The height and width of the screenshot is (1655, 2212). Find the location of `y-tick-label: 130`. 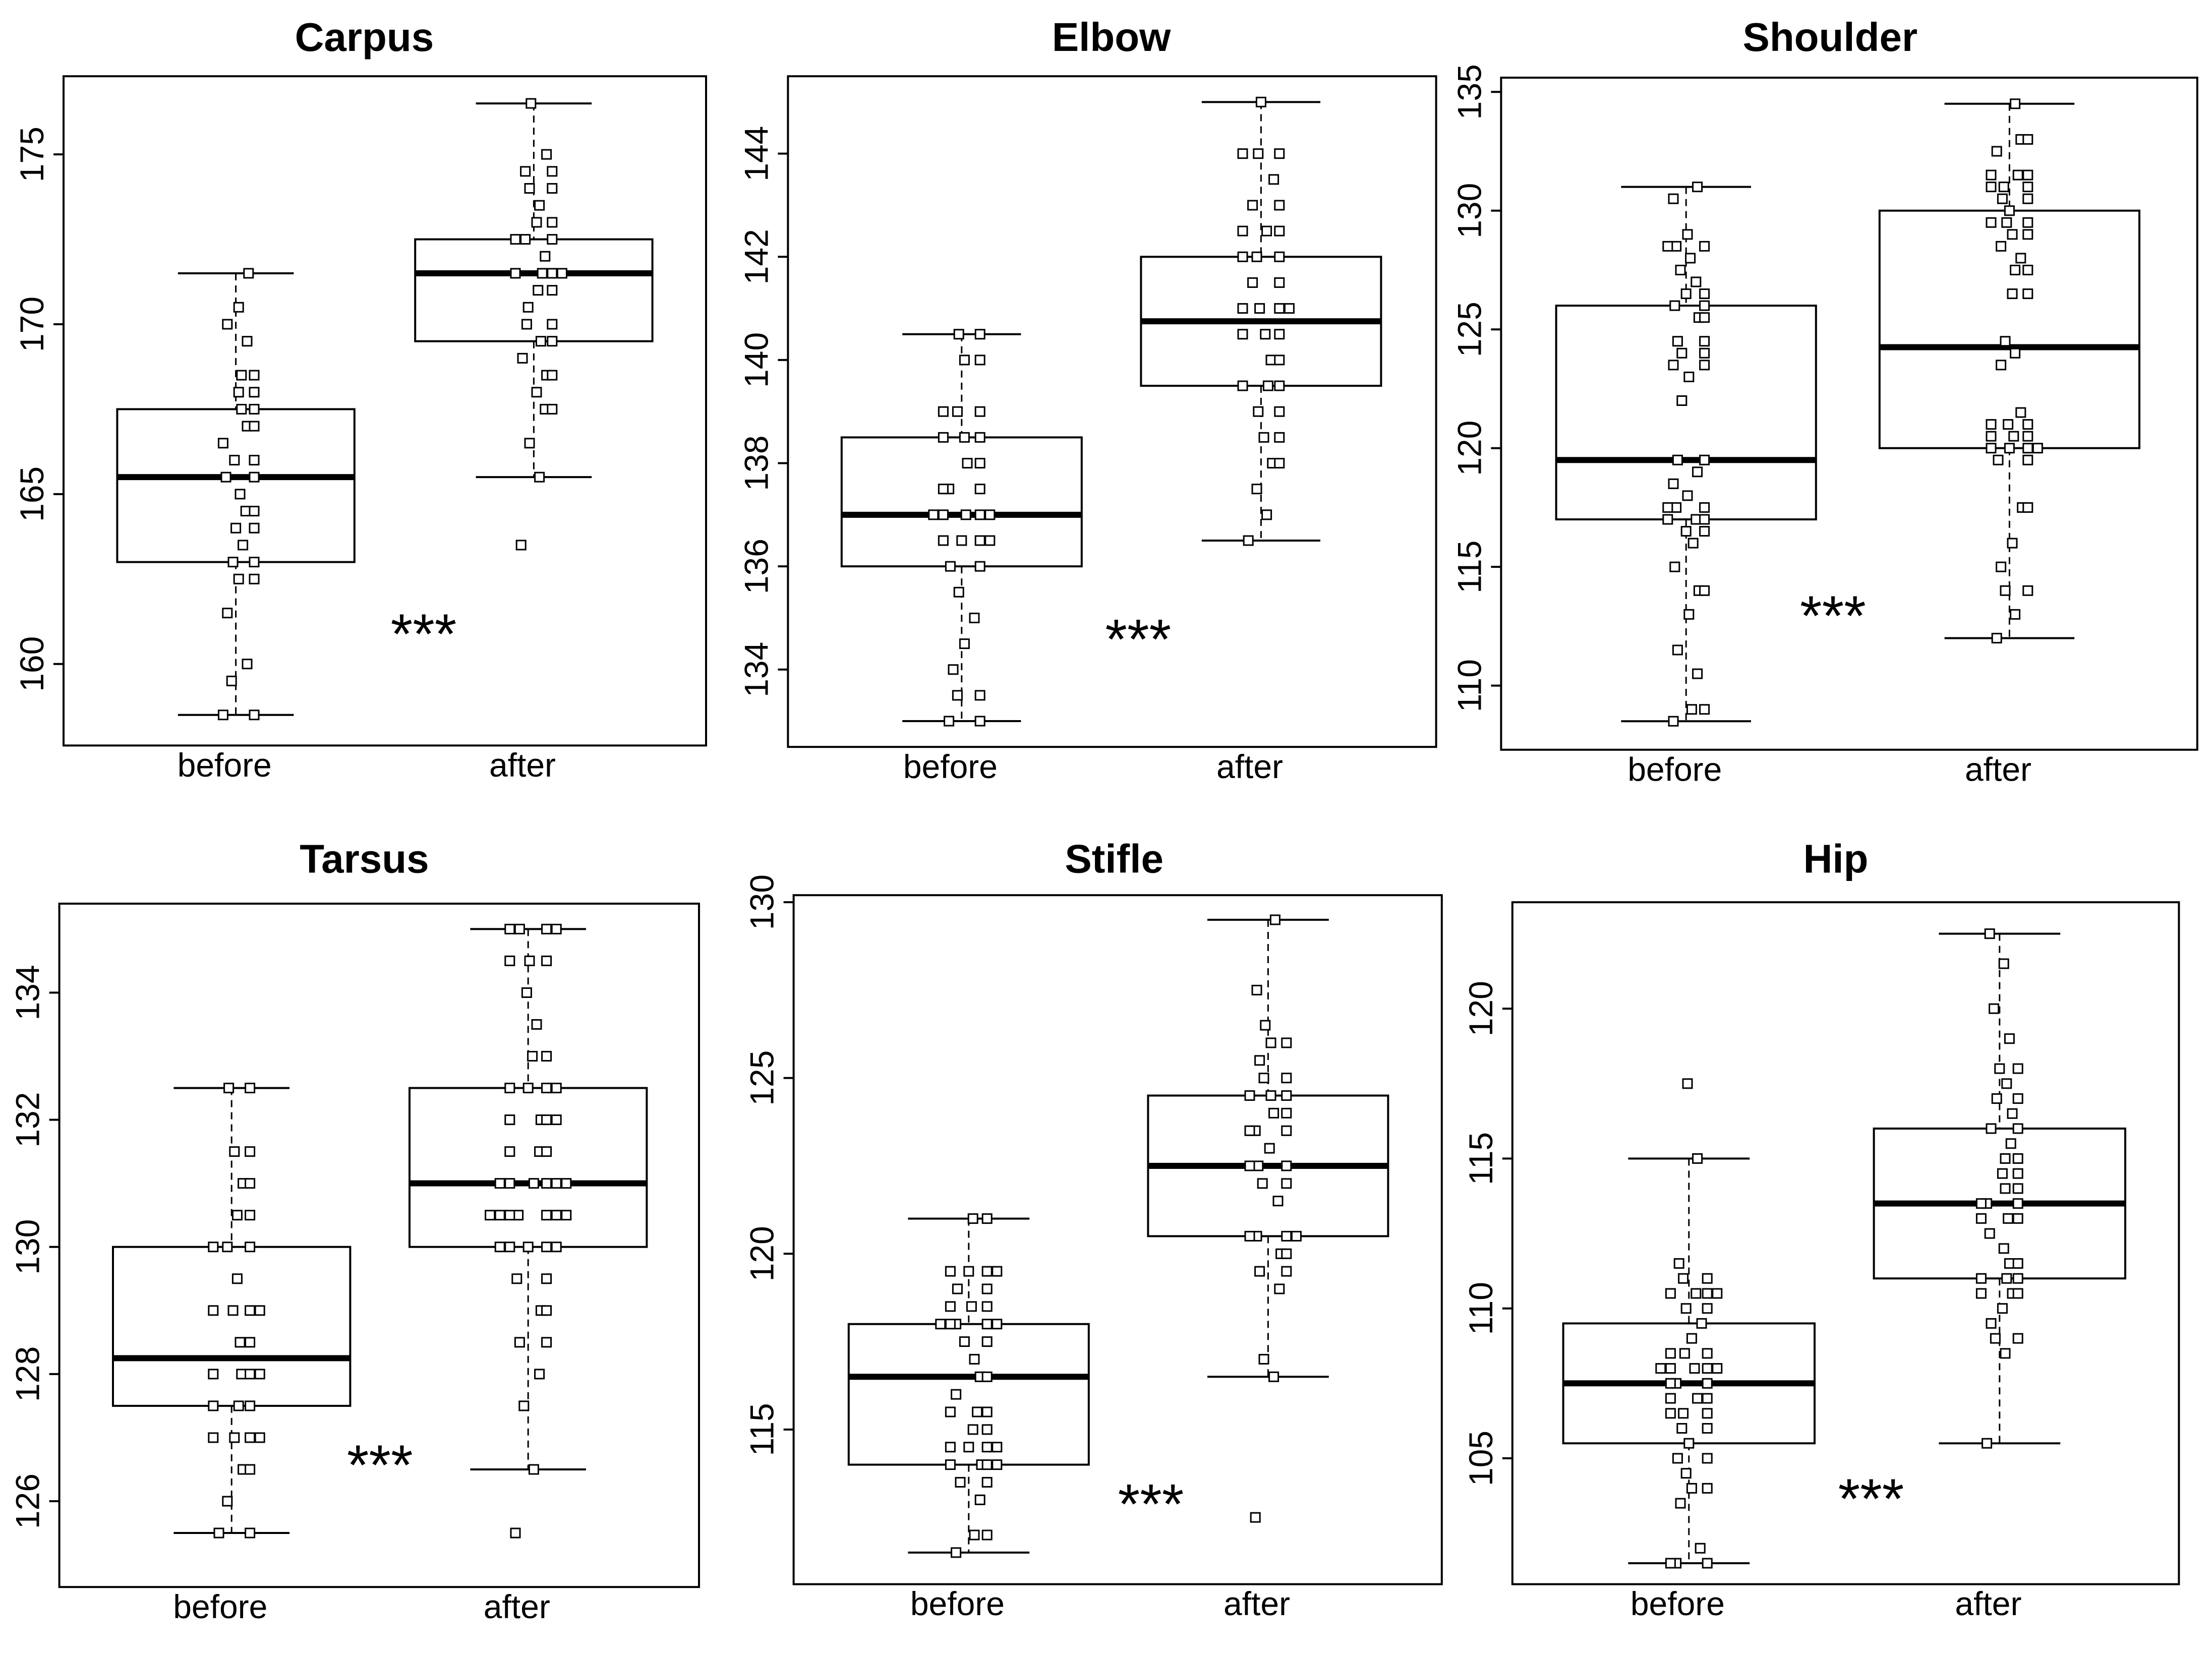

y-tick-label: 130 is located at coordinates (1469, 211).